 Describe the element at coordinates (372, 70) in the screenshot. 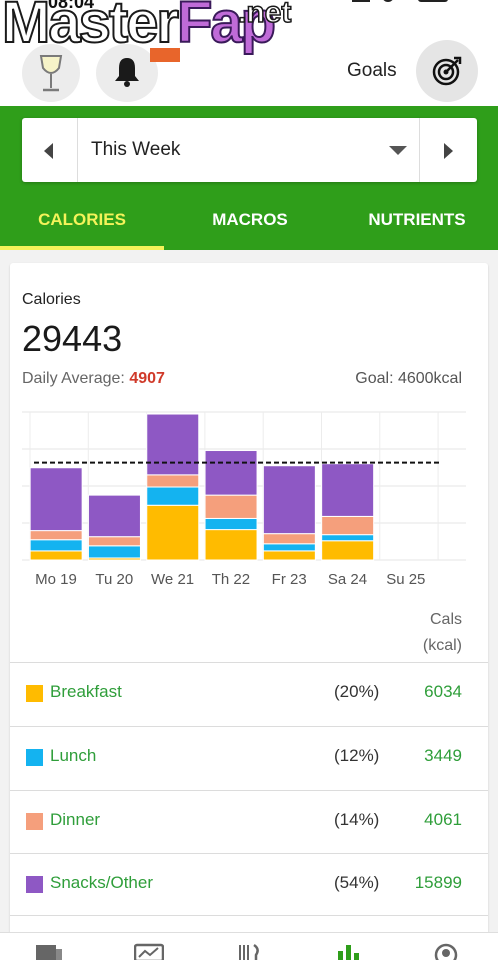

I see `goals-label: Goals` at that location.